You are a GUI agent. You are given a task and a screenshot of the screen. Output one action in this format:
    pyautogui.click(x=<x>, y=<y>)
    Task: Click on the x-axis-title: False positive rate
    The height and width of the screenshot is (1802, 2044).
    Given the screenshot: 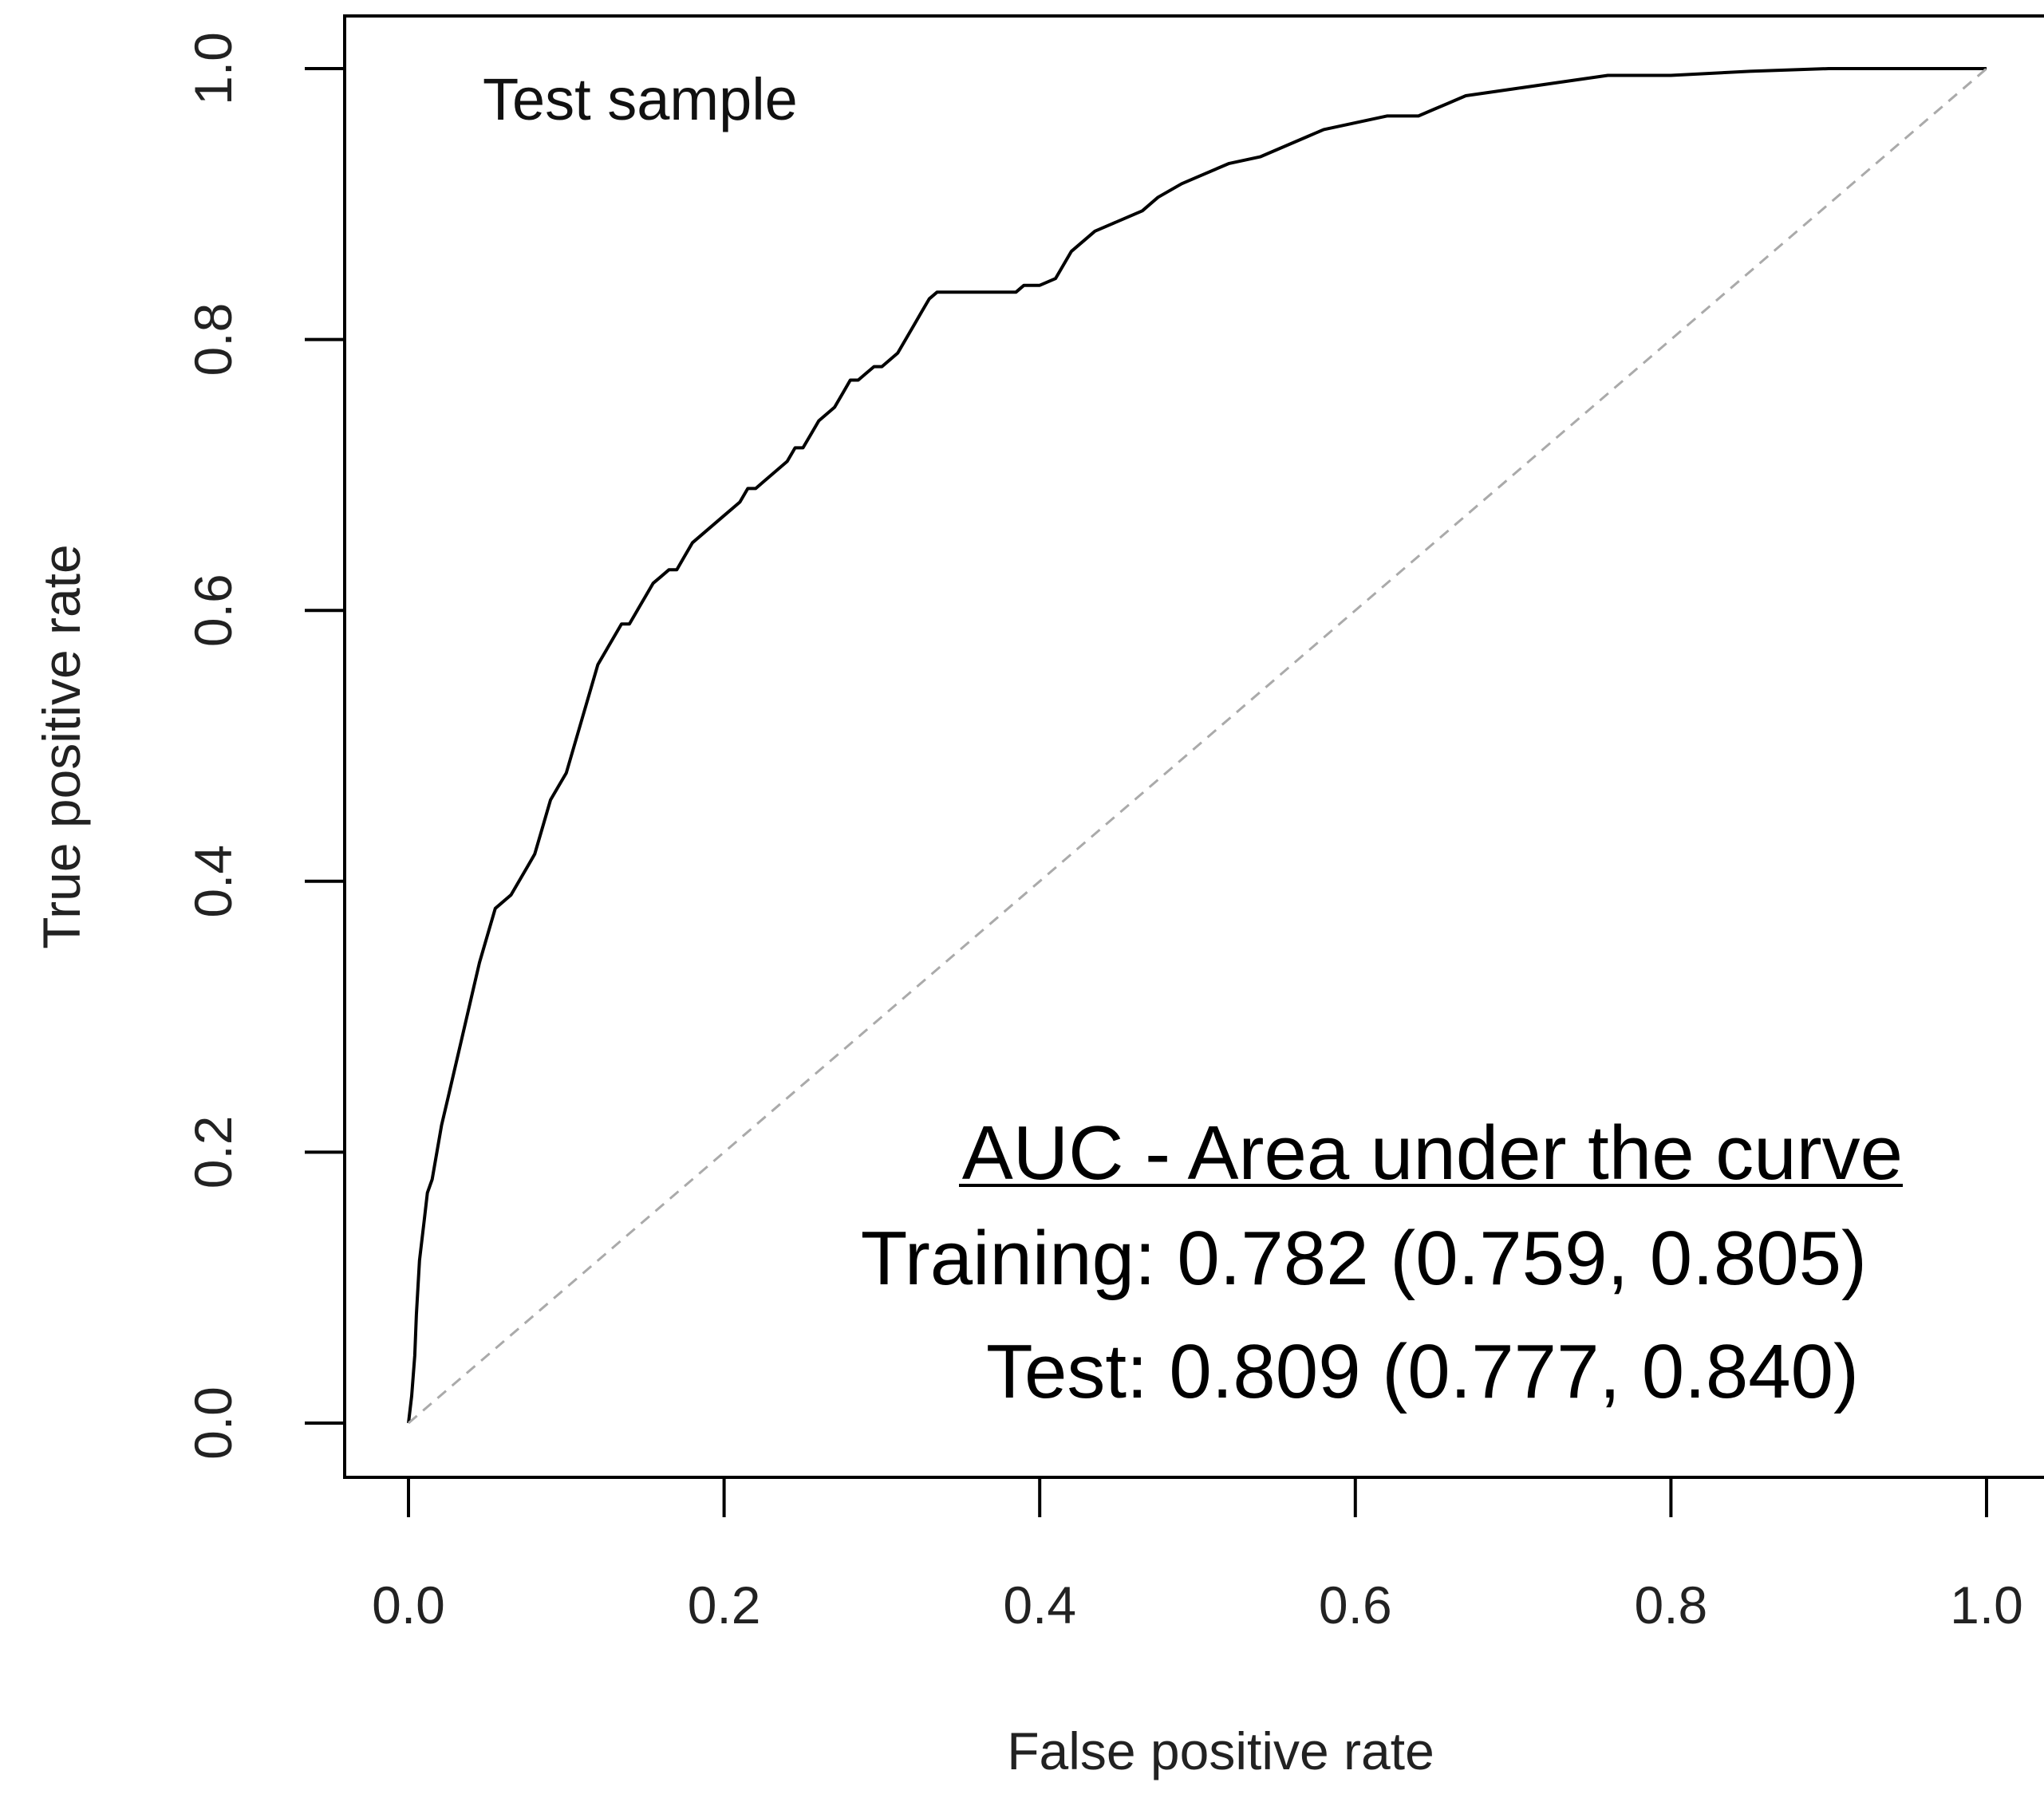 What is the action you would take?
    pyautogui.click(x=1220, y=1751)
    